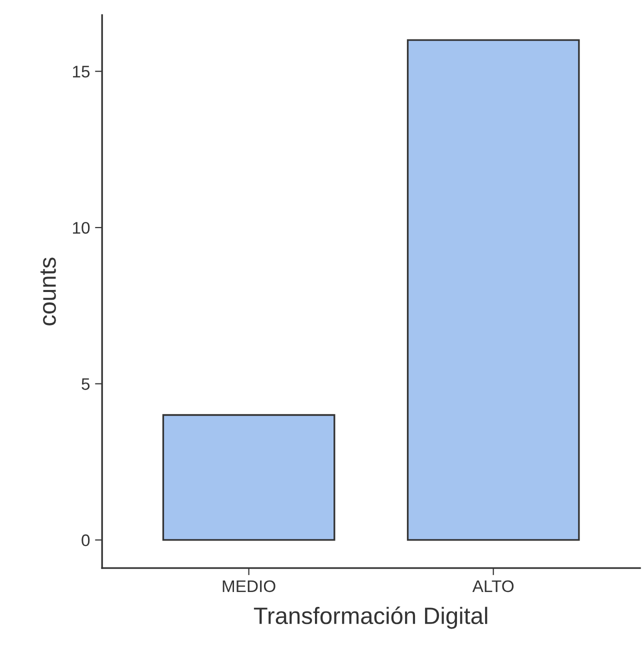 The height and width of the screenshot is (656, 642). Describe the element at coordinates (86, 384) in the screenshot. I see `y-tick-label: 5` at that location.